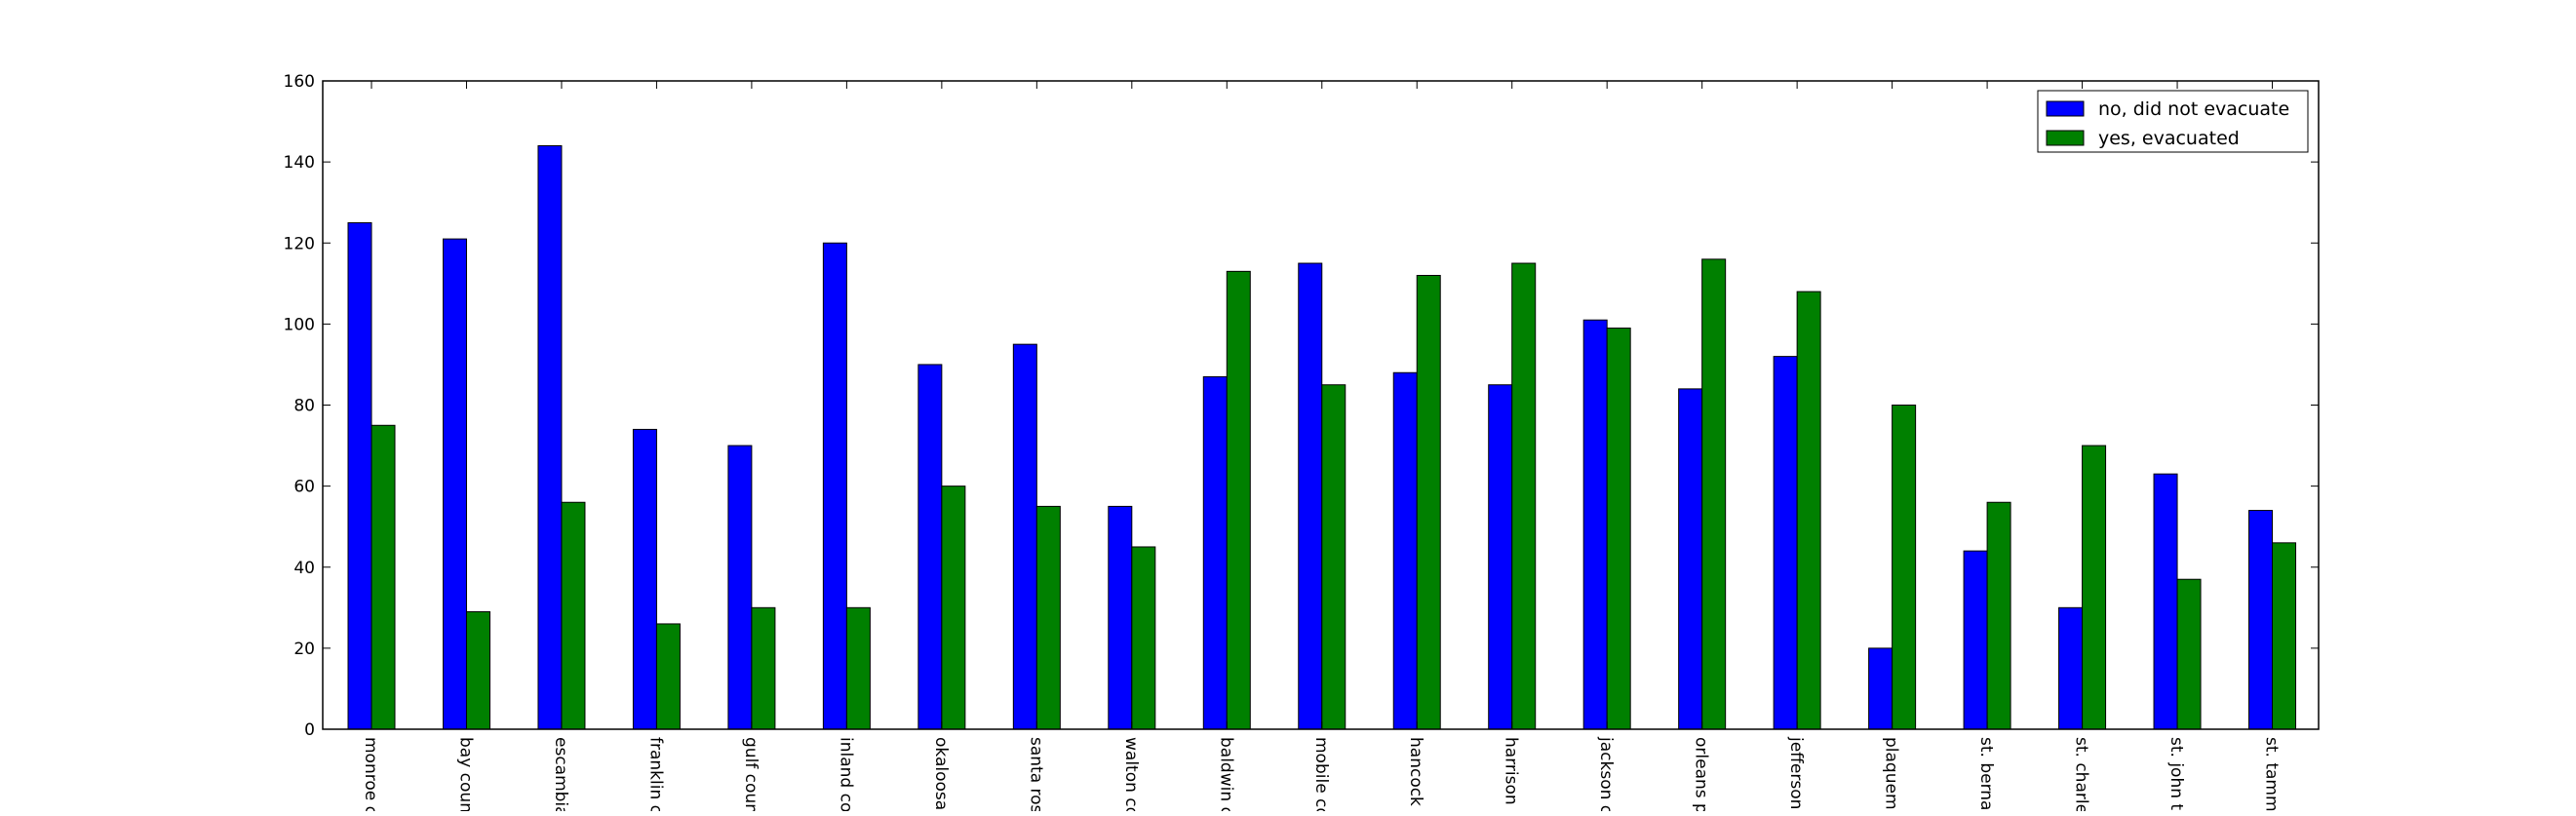 This screenshot has width=2576, height=816. Describe the element at coordinates (1225, 774) in the screenshot. I see `x-tick-label-9: baldwin c` at that location.